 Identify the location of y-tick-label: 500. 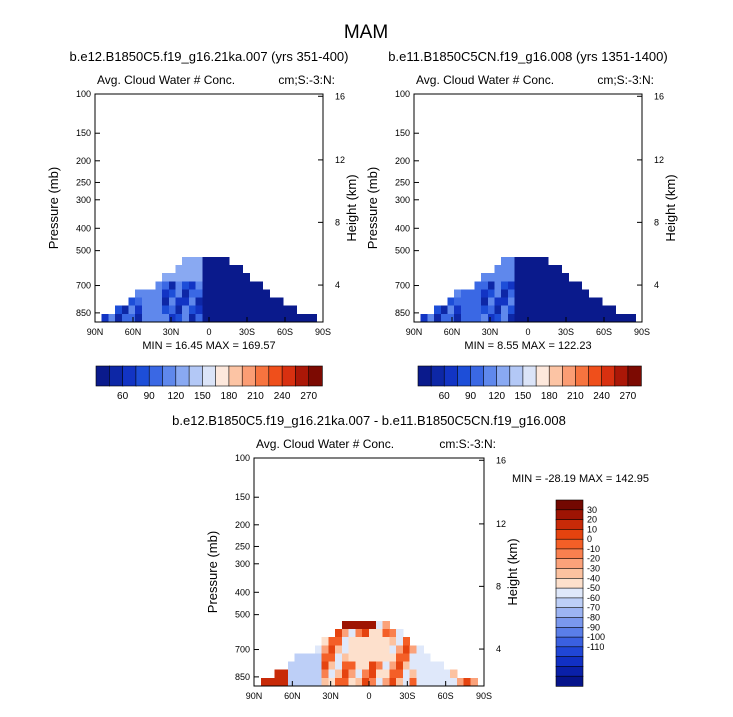
(402, 251).